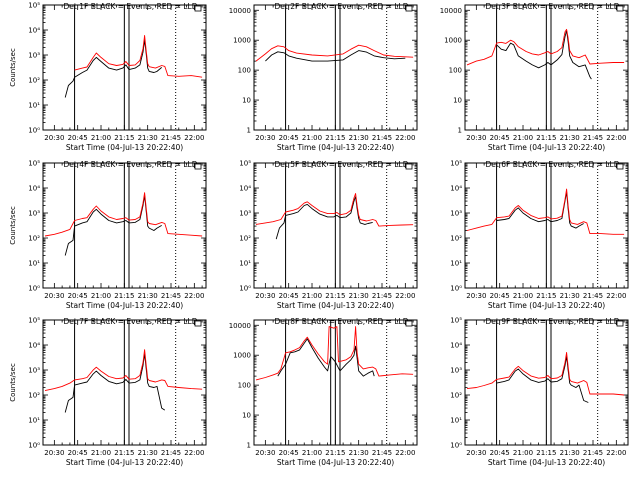 This screenshot has width=640, height=480. I want to click on panel-title: Det 2F BLACK = Events, RED = LLD, so click(342, 6).